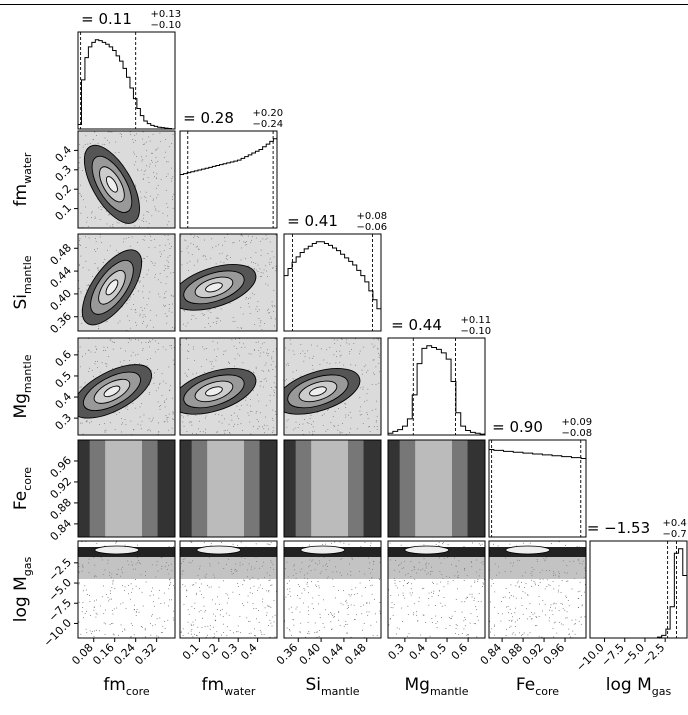 The height and width of the screenshot is (715, 688). What do you see at coordinates (675, 534) in the screenshot?
I see `param-title-minus: −0.7` at bounding box center [675, 534].